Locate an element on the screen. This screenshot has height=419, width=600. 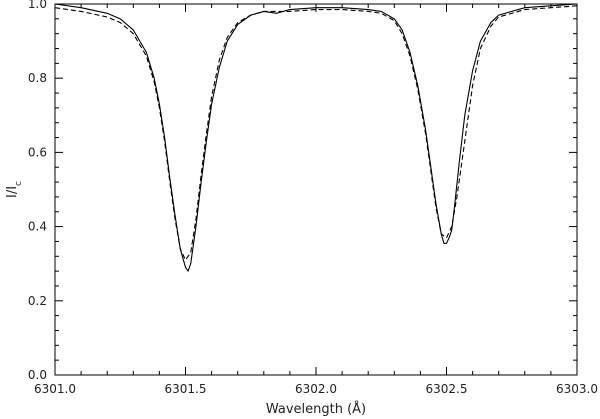
y-axis-label-main-2: I is located at coordinates (12, 188).